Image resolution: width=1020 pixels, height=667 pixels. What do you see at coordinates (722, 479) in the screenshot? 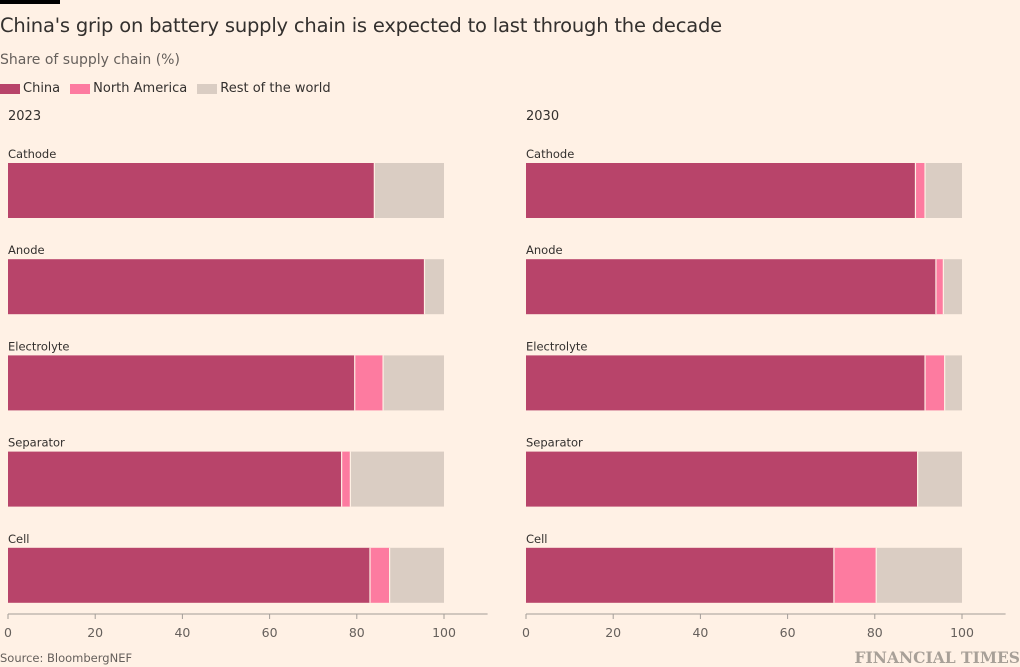
I see `bar-segment-china-separator-2030` at bounding box center [722, 479].